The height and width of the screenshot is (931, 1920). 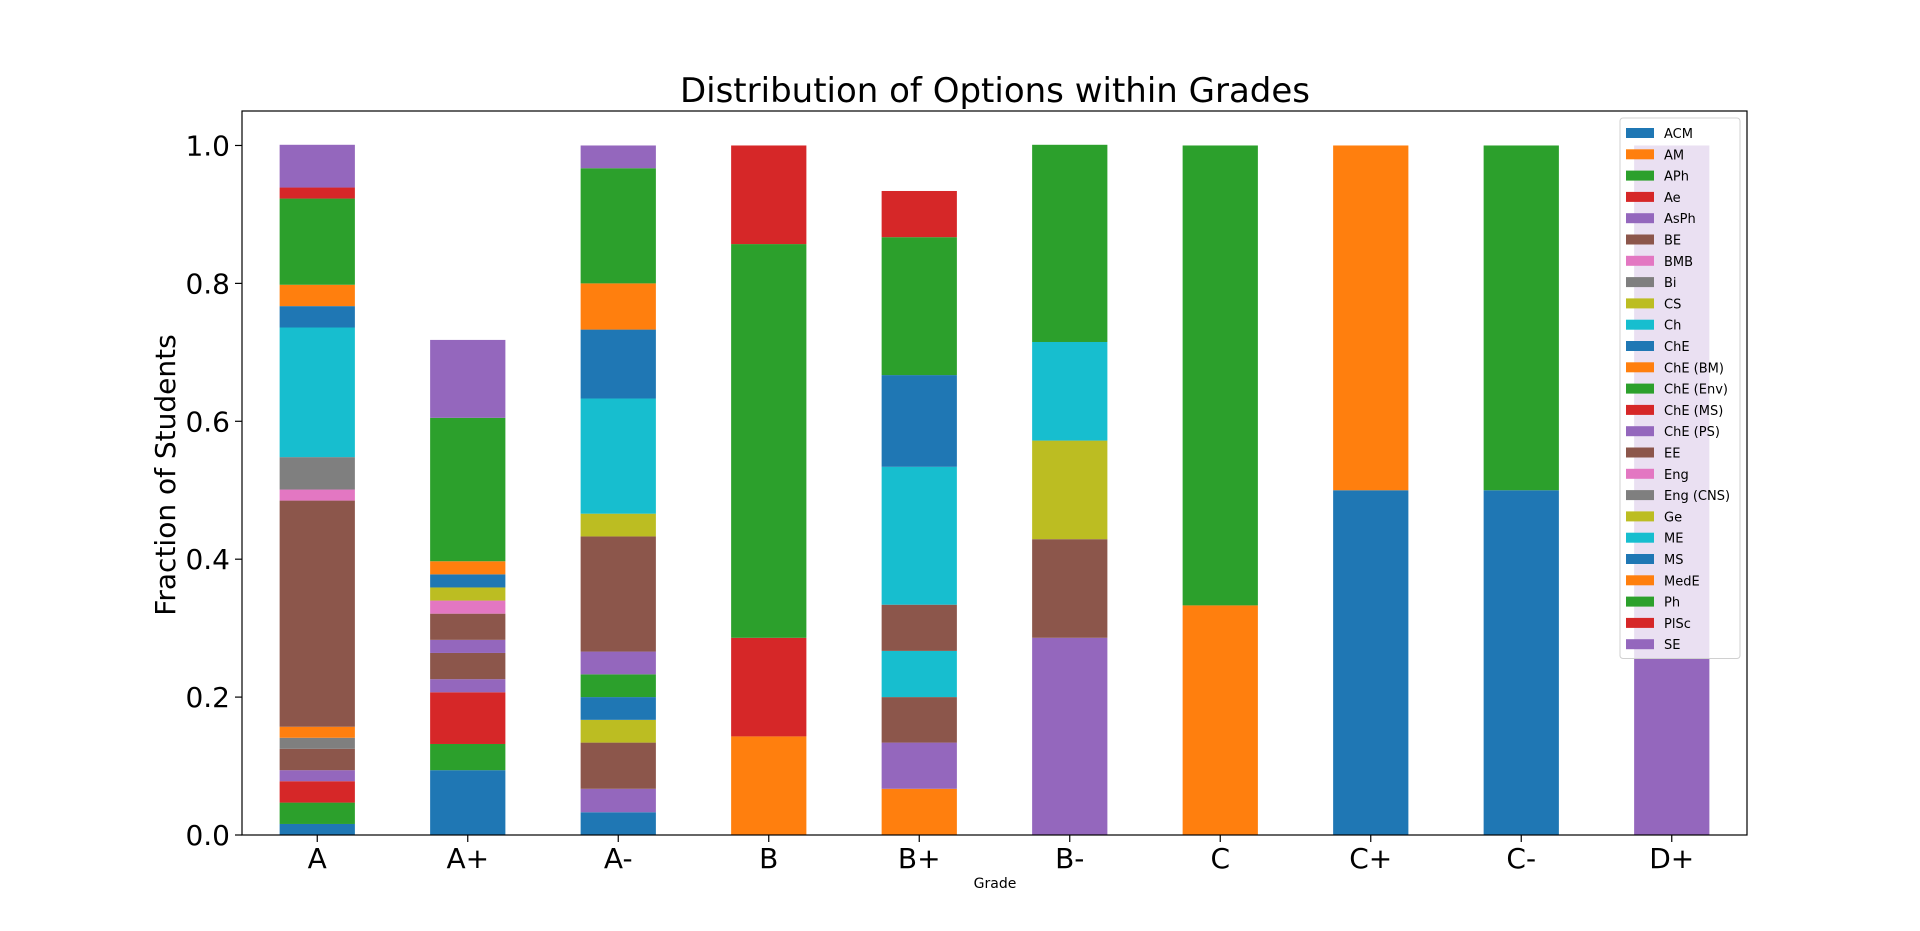 I want to click on y-axis-label: Fraction of Students, so click(x=165, y=474).